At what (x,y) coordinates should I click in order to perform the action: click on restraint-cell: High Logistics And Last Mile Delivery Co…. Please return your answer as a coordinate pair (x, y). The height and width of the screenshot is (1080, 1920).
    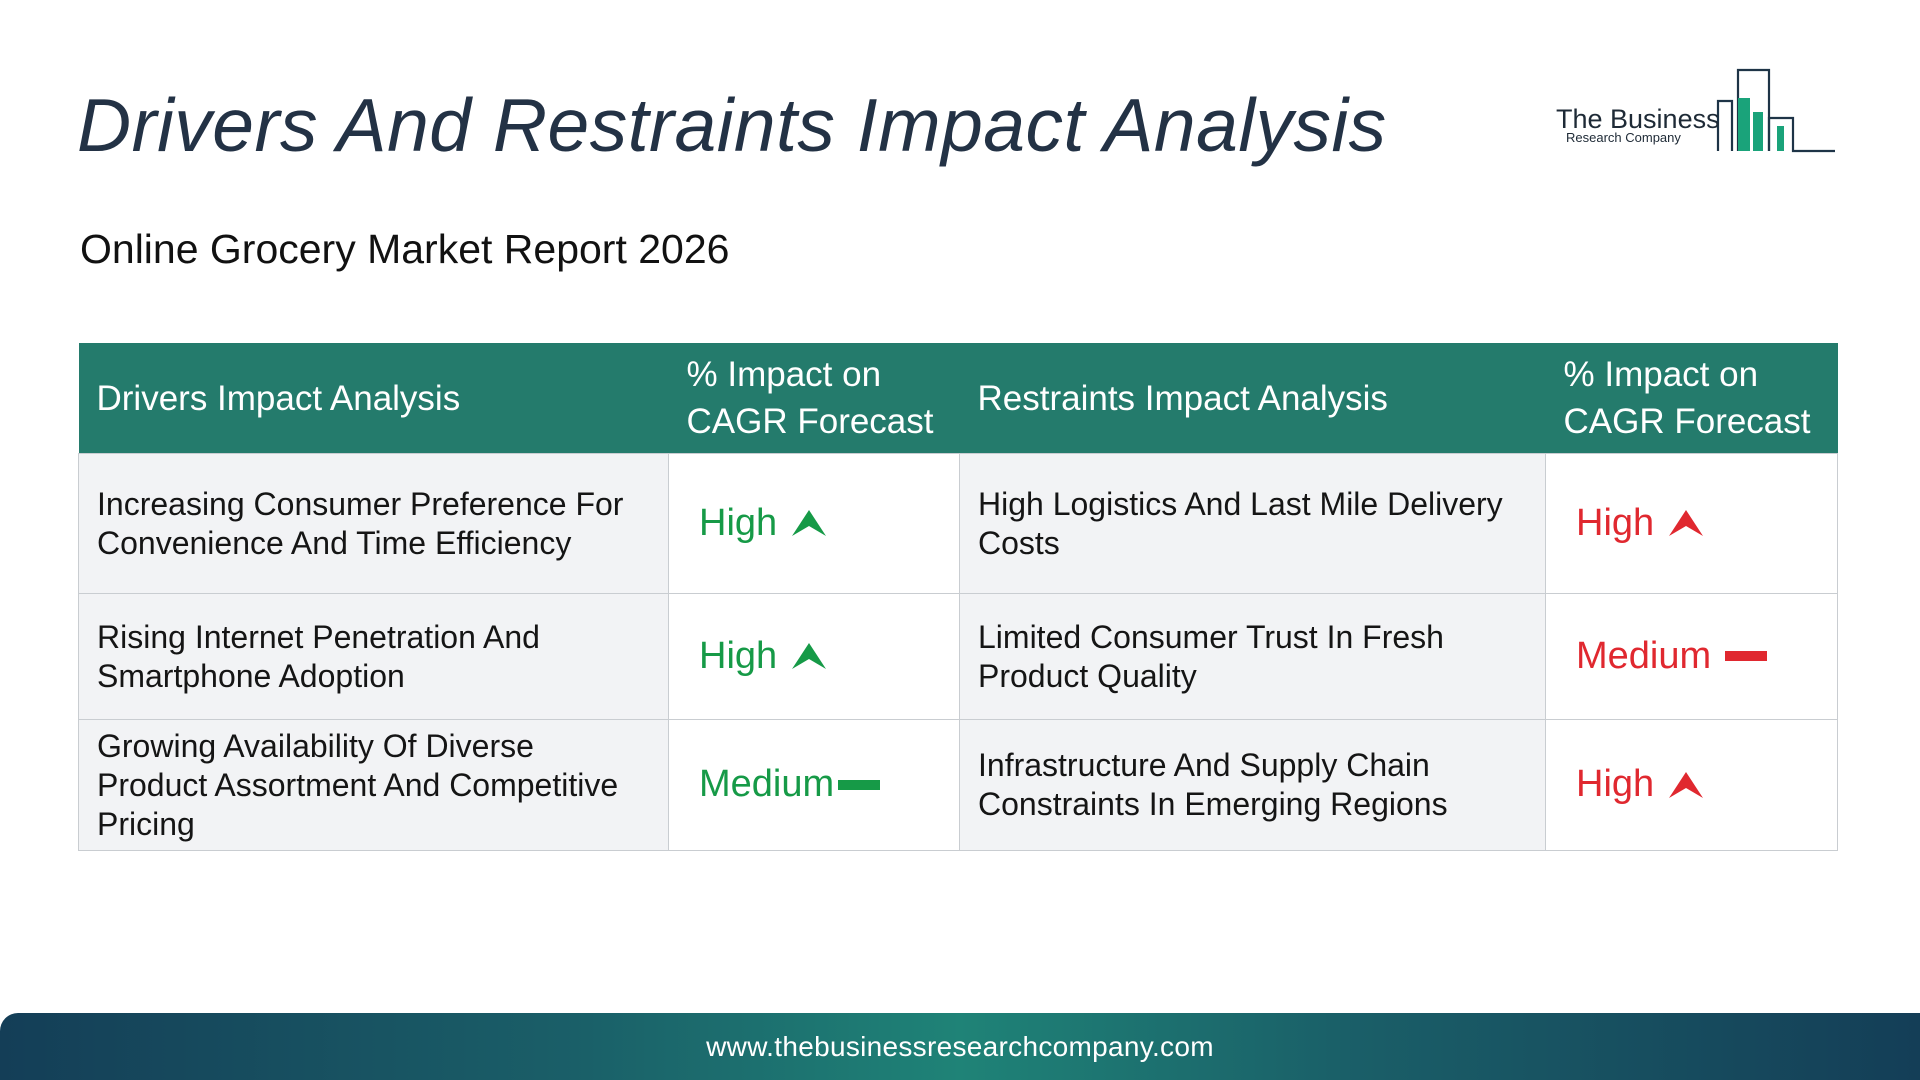
    Looking at the image, I should click on (1252, 523).